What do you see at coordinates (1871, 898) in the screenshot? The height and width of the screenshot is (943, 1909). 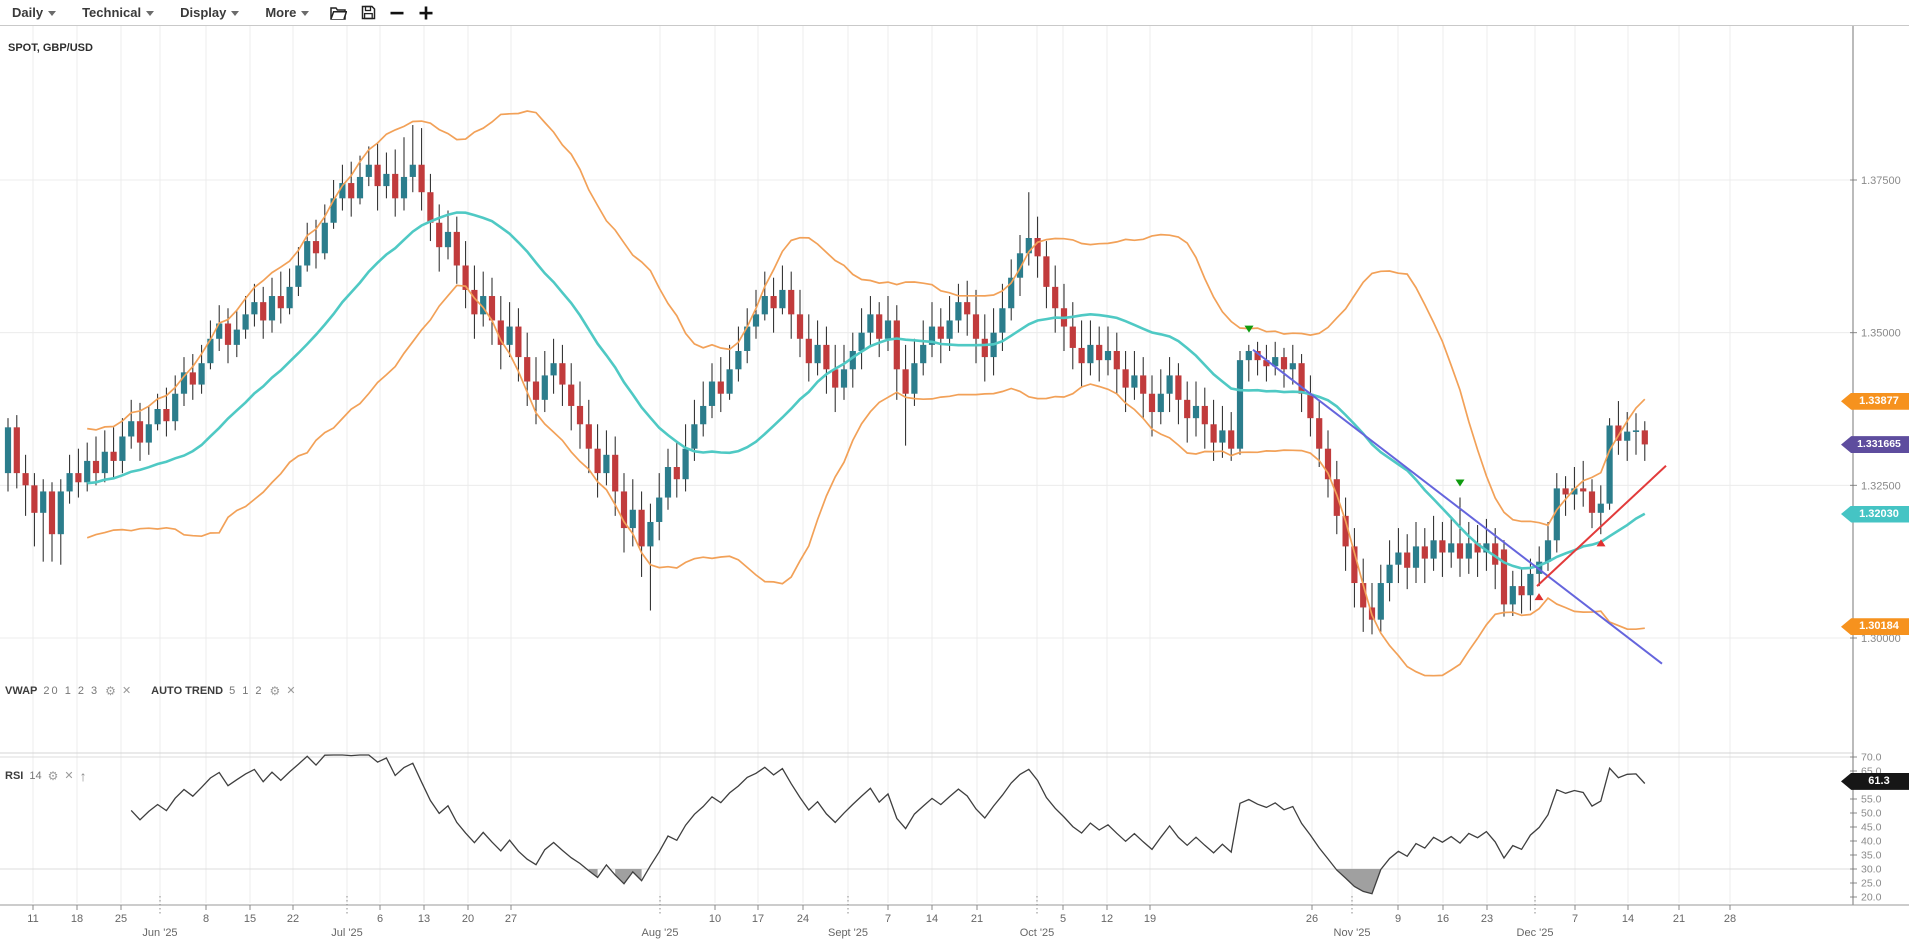 I see `svg-text: 20.0` at bounding box center [1871, 898].